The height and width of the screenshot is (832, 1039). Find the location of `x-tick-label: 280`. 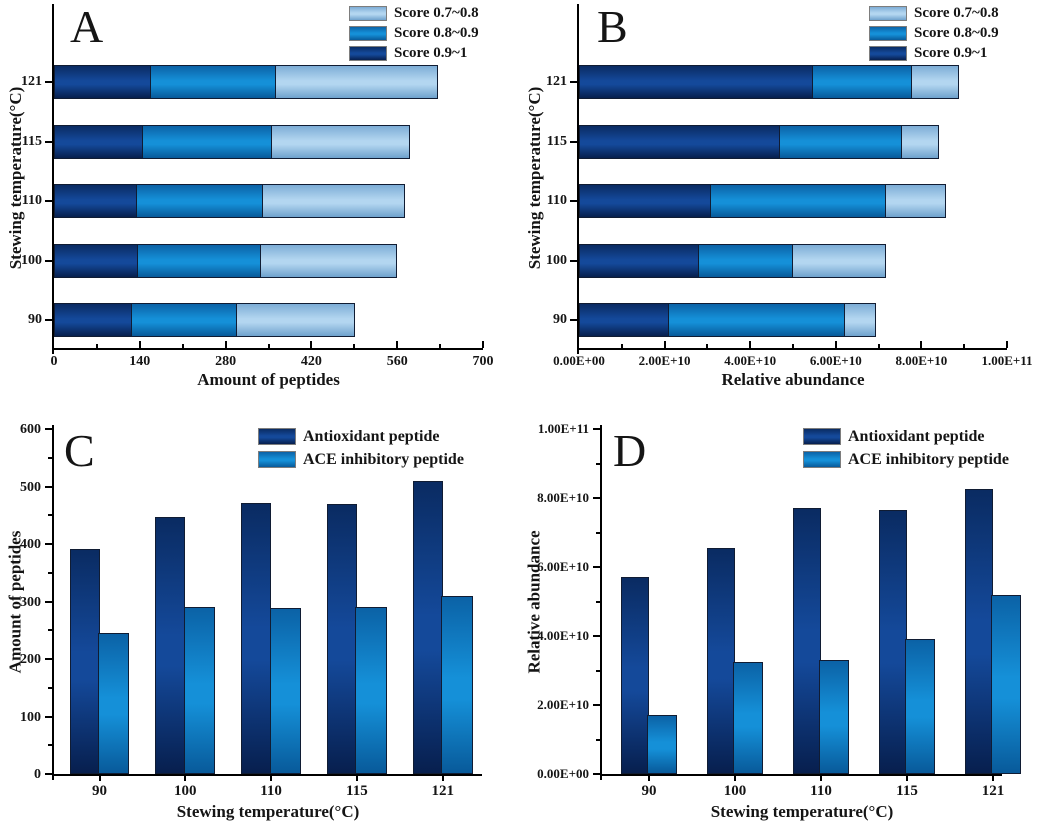

x-tick-label: 280 is located at coordinates (226, 361).